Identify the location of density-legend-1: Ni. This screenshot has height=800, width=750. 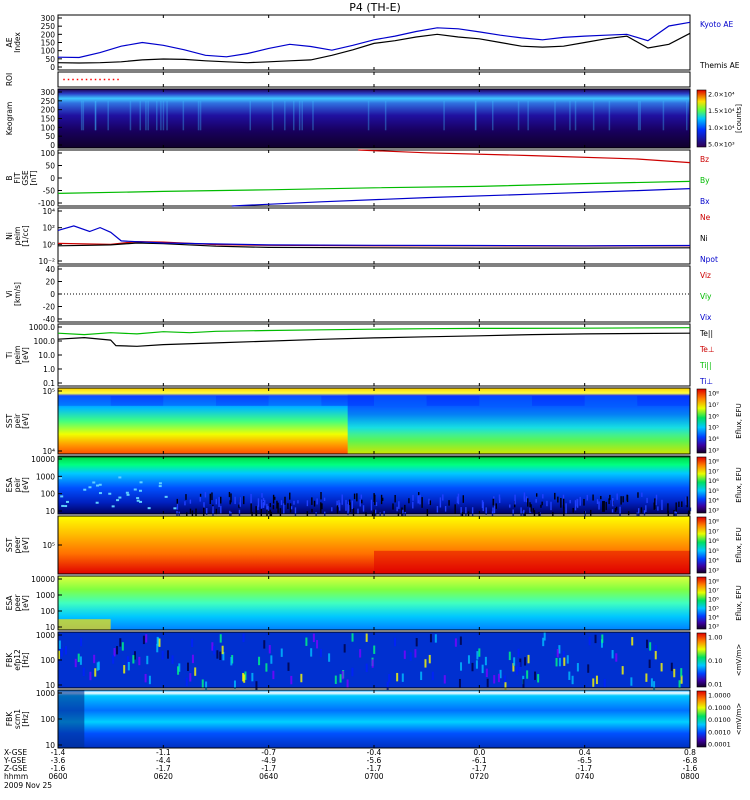
(704, 238).